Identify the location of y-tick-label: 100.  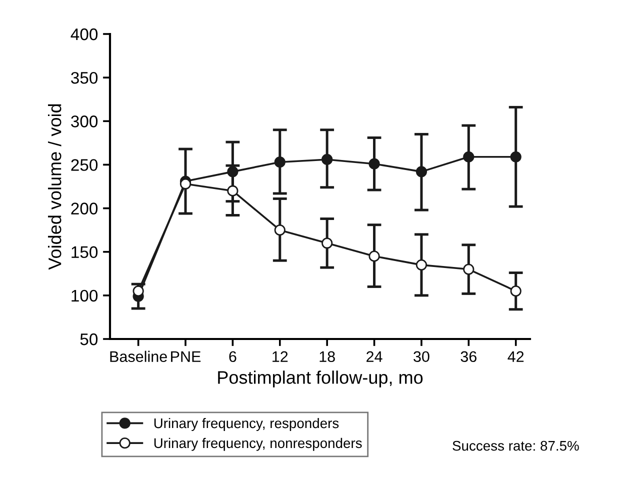
(85, 296).